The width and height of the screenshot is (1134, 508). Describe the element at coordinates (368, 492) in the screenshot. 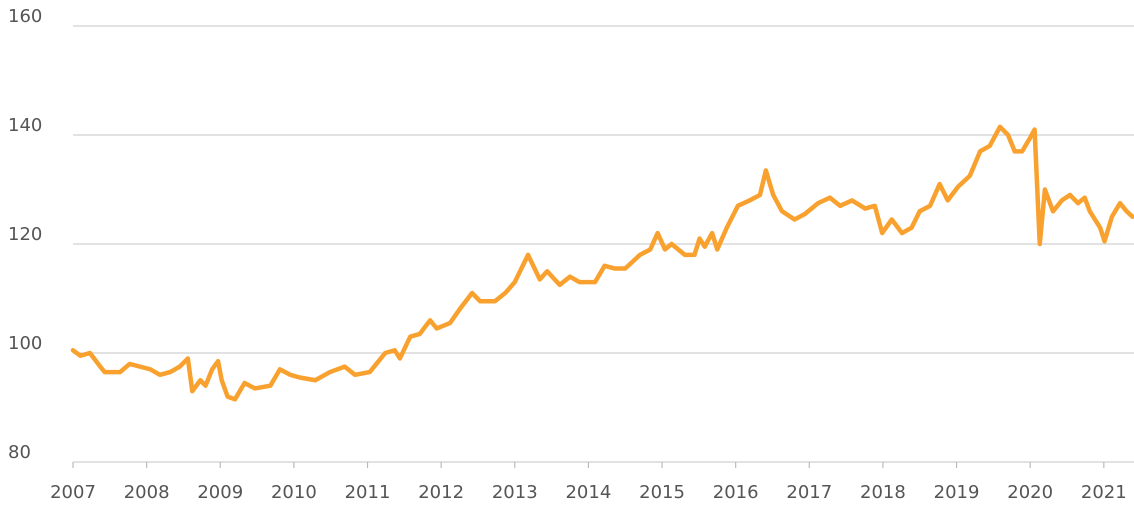

I see `x-tick-label: 2011` at that location.